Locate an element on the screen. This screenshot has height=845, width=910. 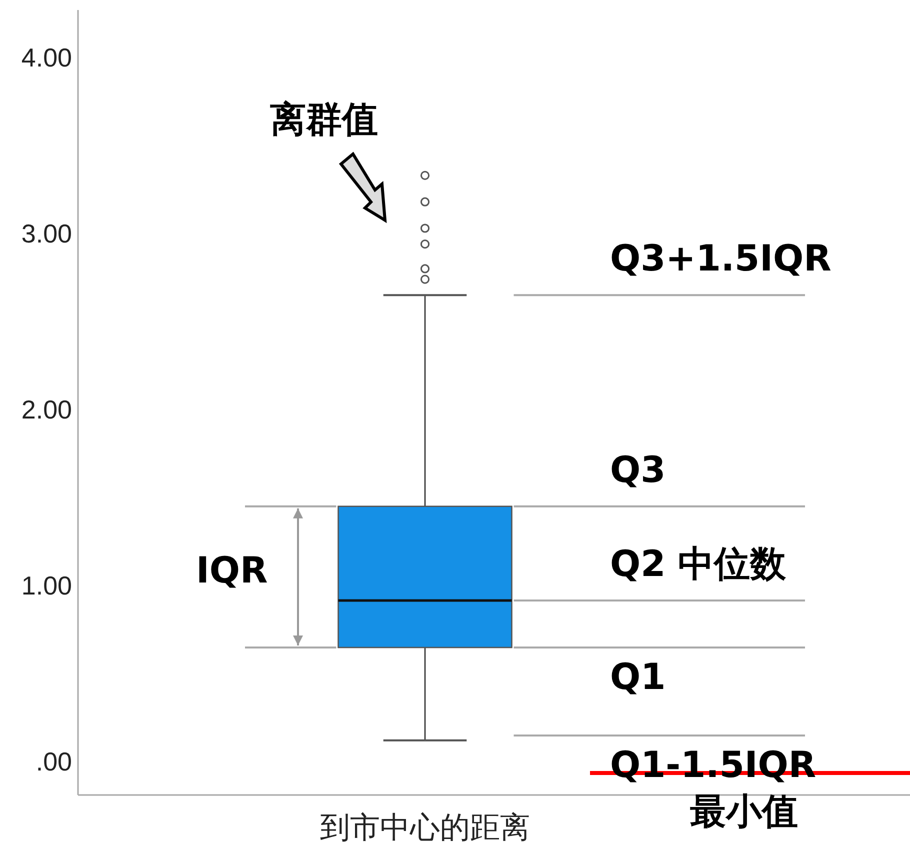
y-tick-label: 4.00 is located at coordinates (46, 57).